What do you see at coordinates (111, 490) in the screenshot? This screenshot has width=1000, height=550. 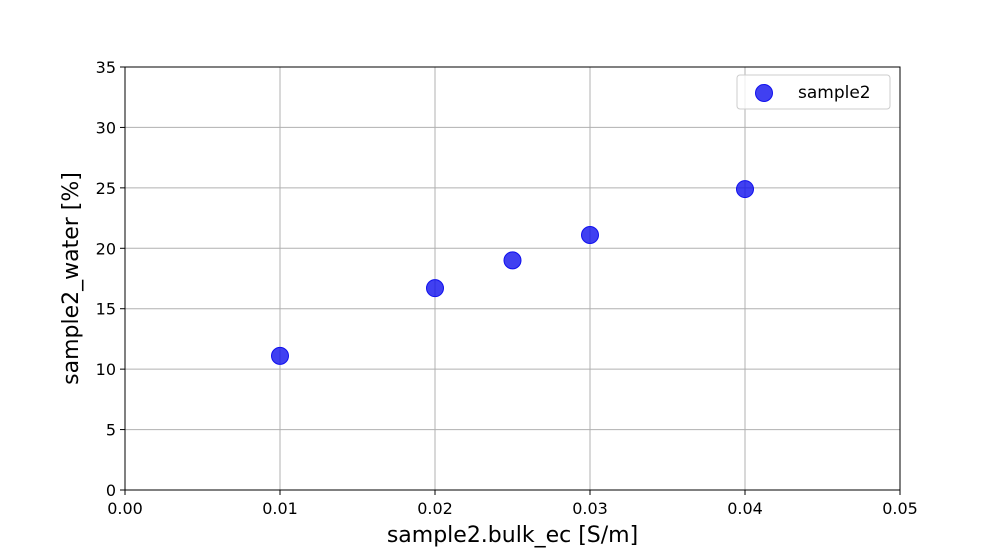 I see `y-tick-label: 0` at bounding box center [111, 490].